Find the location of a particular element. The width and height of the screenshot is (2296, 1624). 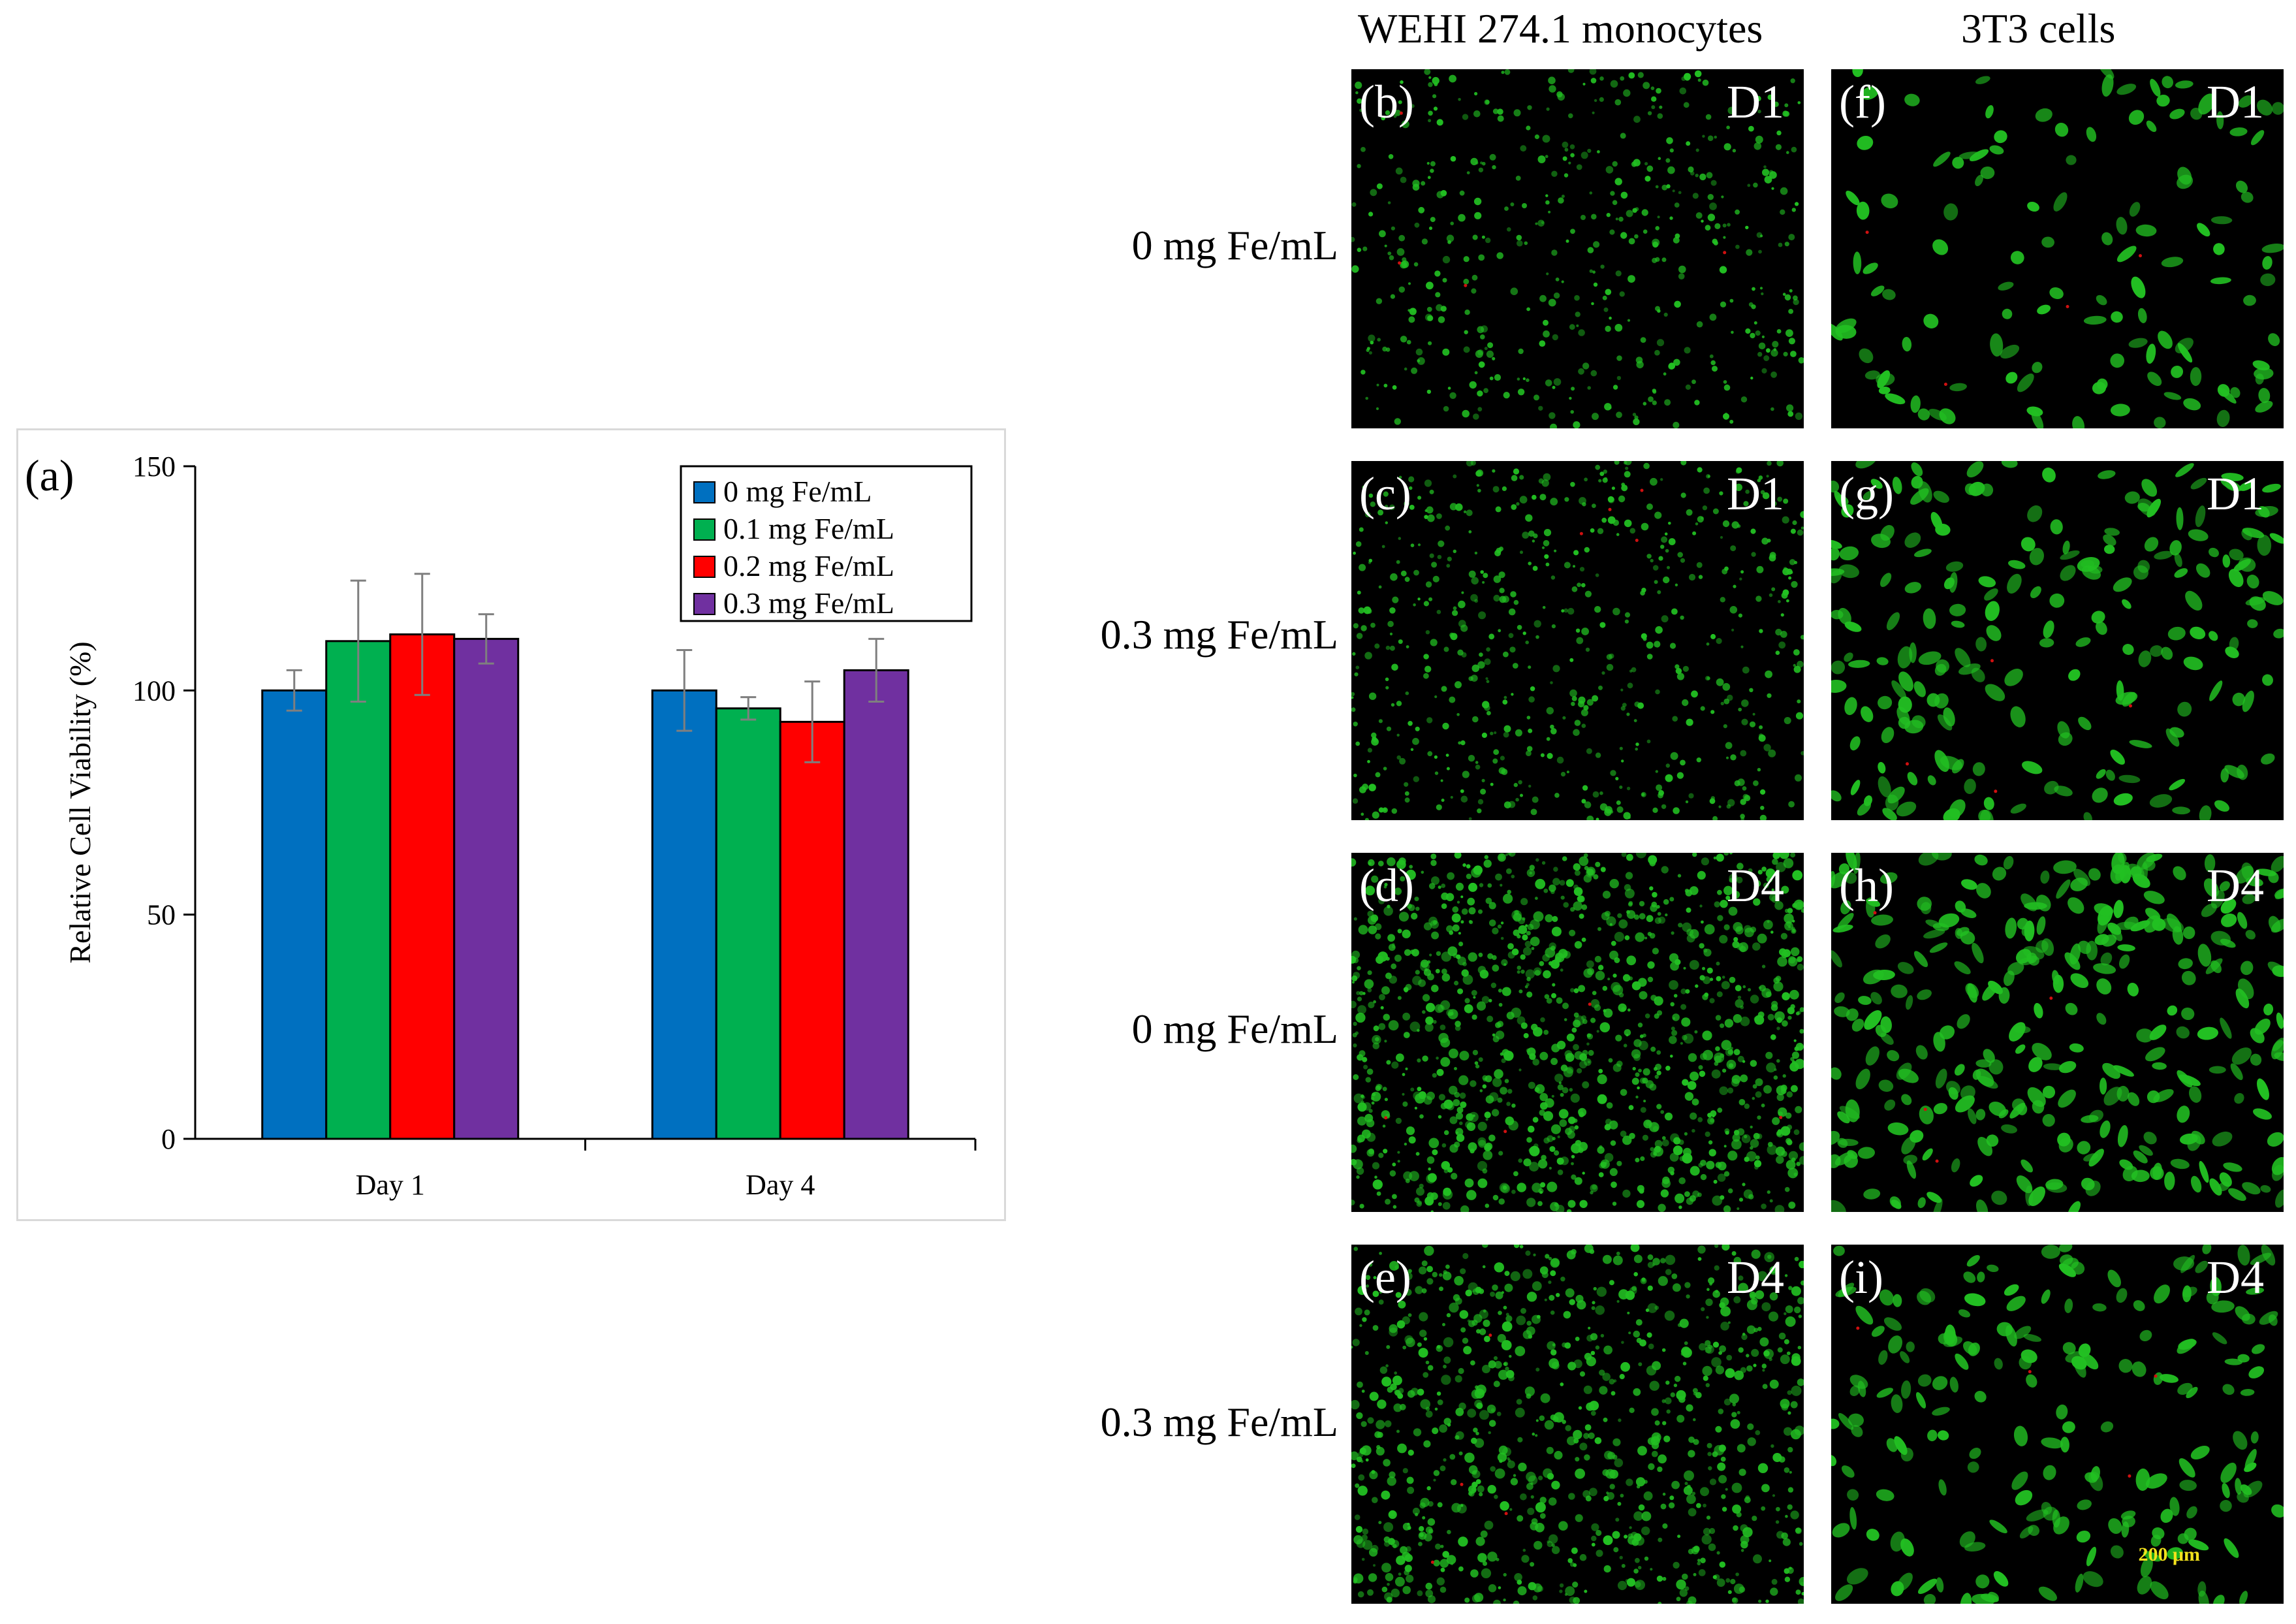

day-label: D1 is located at coordinates (2235, 494).